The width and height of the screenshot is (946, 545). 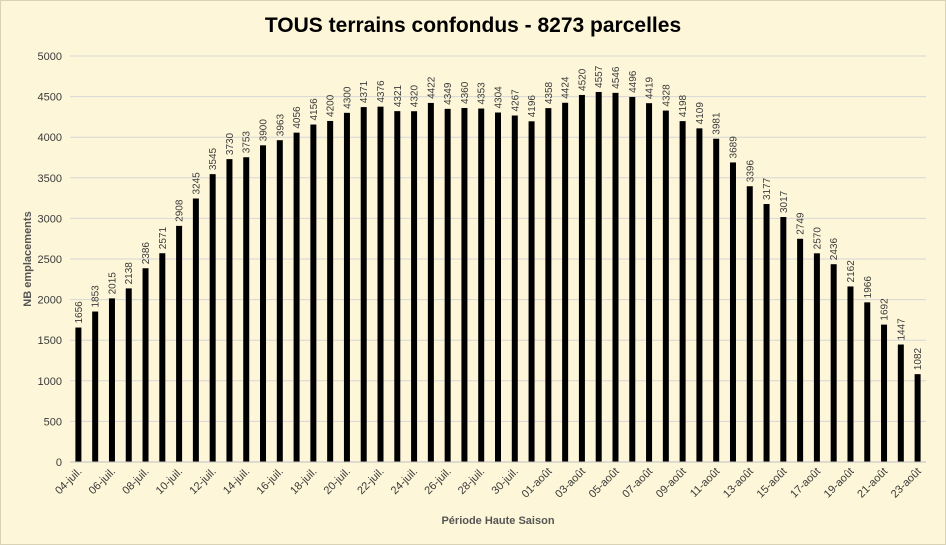 What do you see at coordinates (236, 481) in the screenshot?
I see `x-tick-label: 14-juil.` at bounding box center [236, 481].